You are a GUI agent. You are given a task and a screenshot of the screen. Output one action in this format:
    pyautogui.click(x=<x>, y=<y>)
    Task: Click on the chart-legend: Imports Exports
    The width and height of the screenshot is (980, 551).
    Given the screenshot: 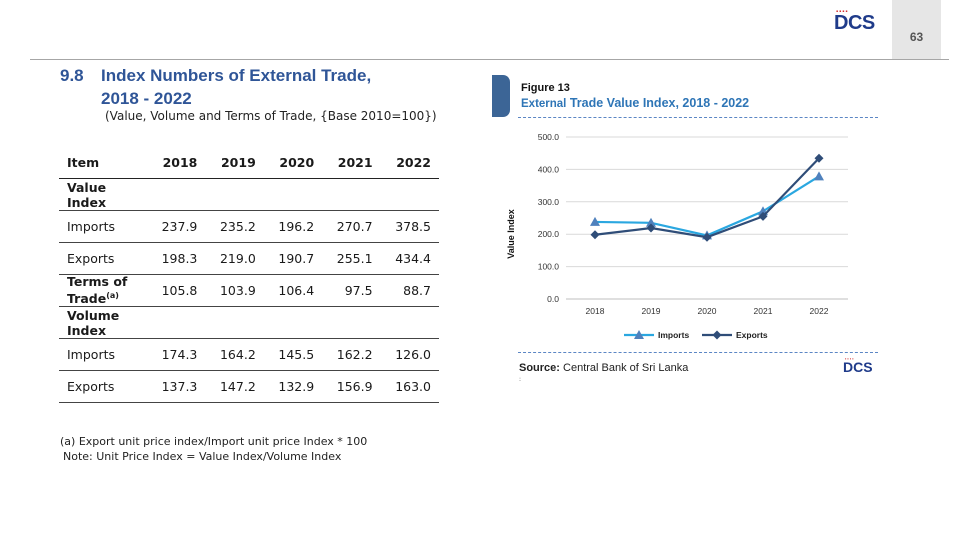 What is the action you would take?
    pyautogui.click(x=696, y=335)
    